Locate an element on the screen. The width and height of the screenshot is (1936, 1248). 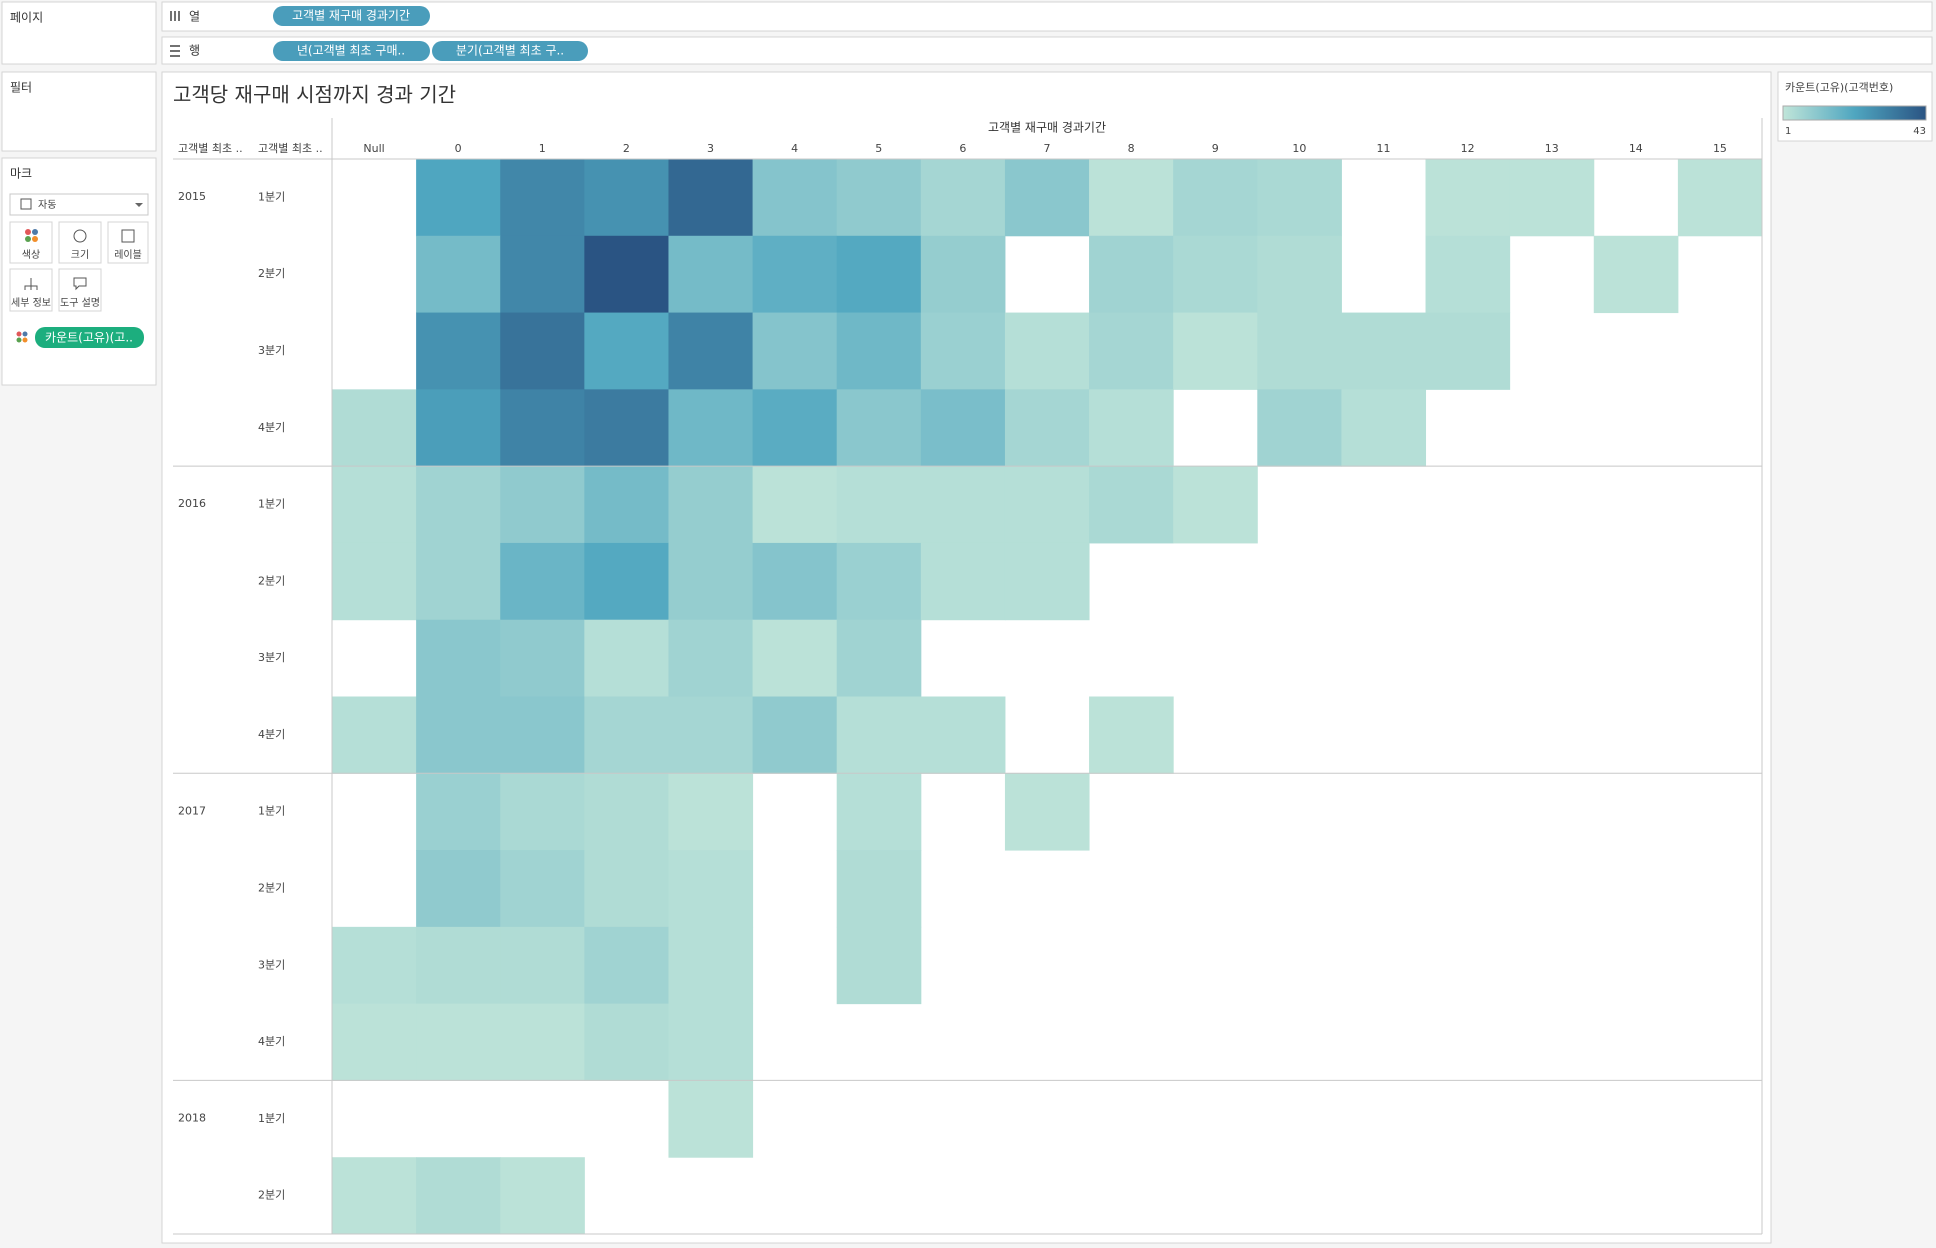
color-icon is located at coordinates (28, 239).